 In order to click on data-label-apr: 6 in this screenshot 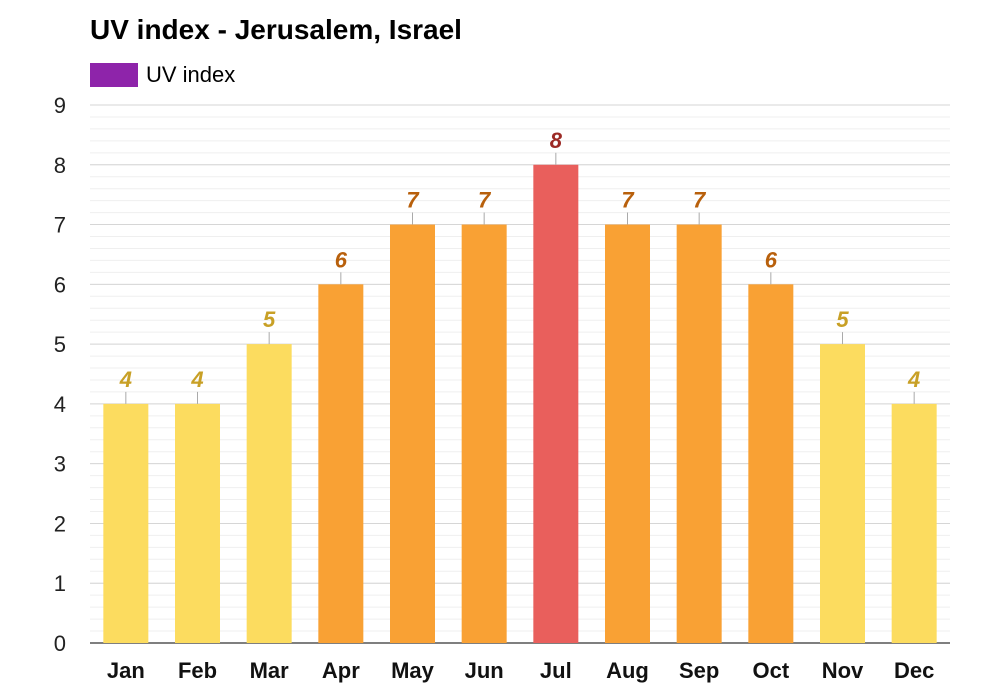, I will do `click(341, 259)`.